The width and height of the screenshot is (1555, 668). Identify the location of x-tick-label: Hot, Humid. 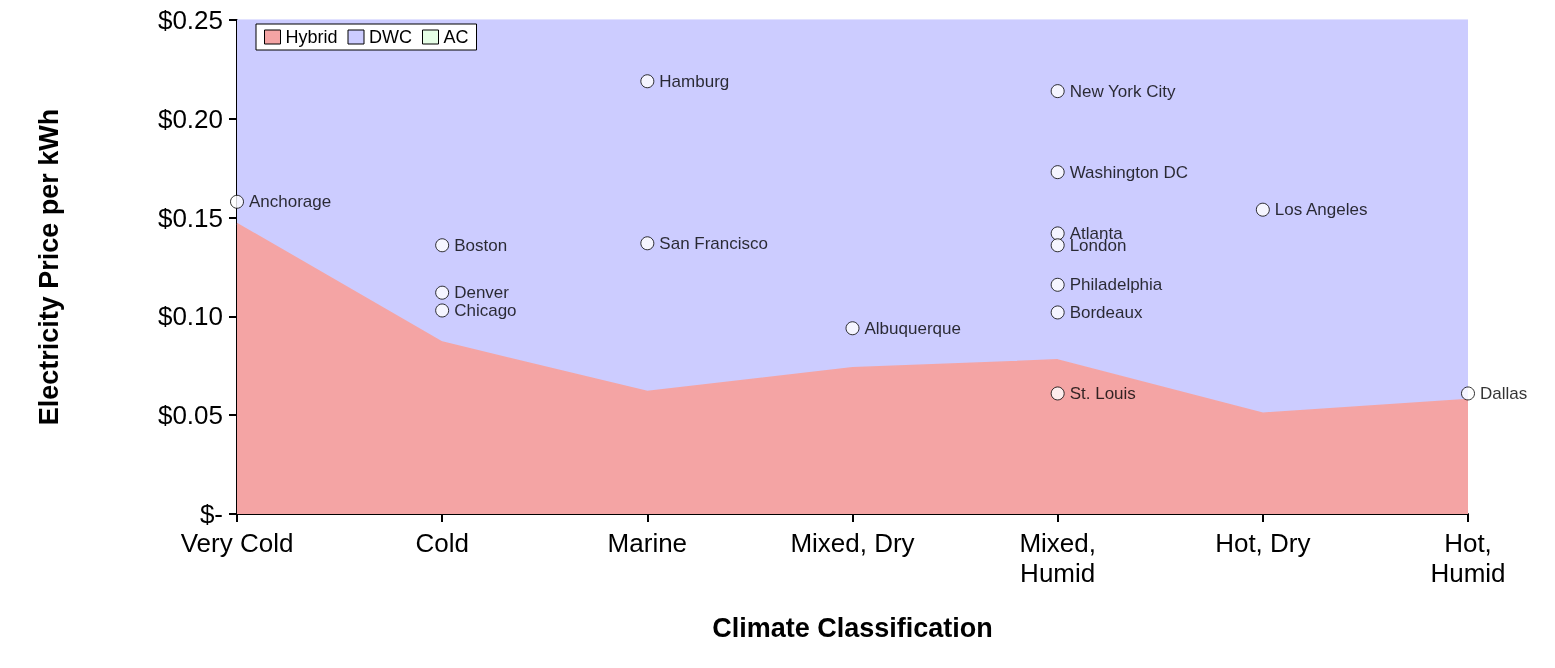
(1468, 558).